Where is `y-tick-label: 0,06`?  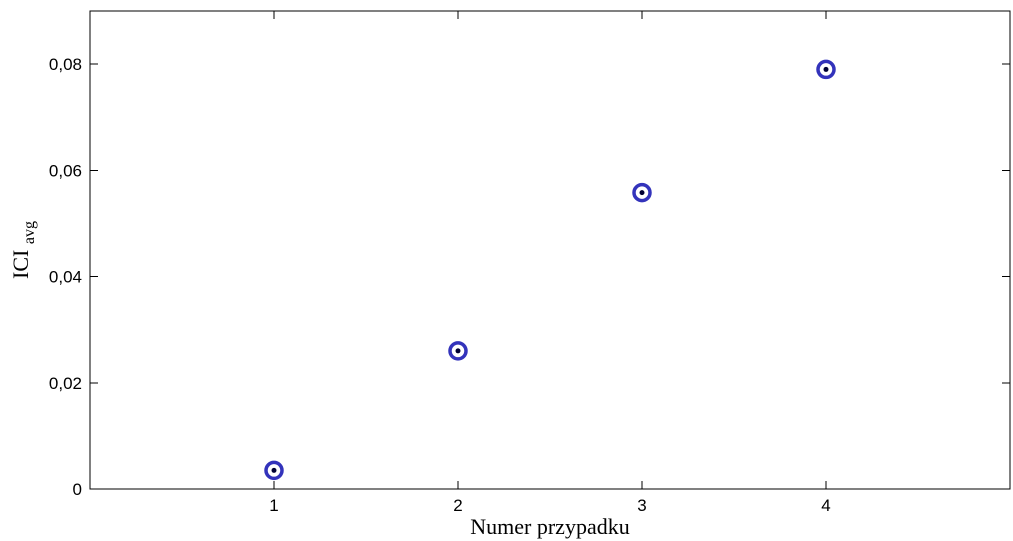 y-tick-label: 0,06 is located at coordinates (65, 170).